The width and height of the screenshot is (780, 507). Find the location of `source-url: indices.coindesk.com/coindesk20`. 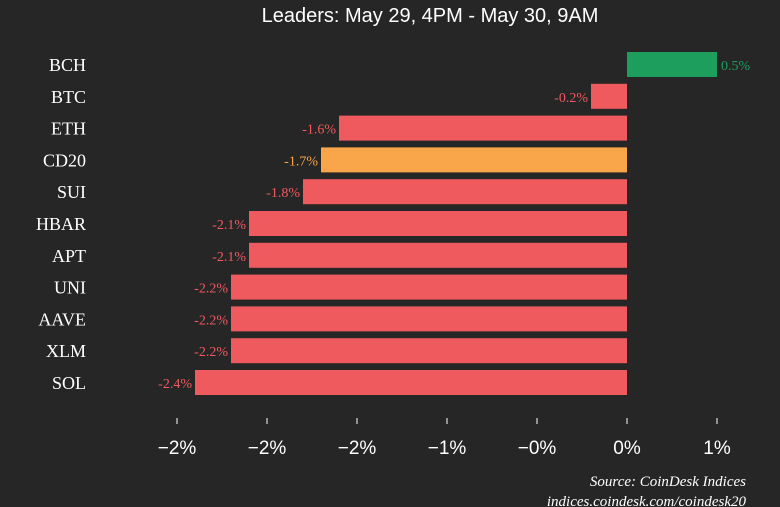

source-url: indices.coindesk.com/coindesk20 is located at coordinates (647, 500).